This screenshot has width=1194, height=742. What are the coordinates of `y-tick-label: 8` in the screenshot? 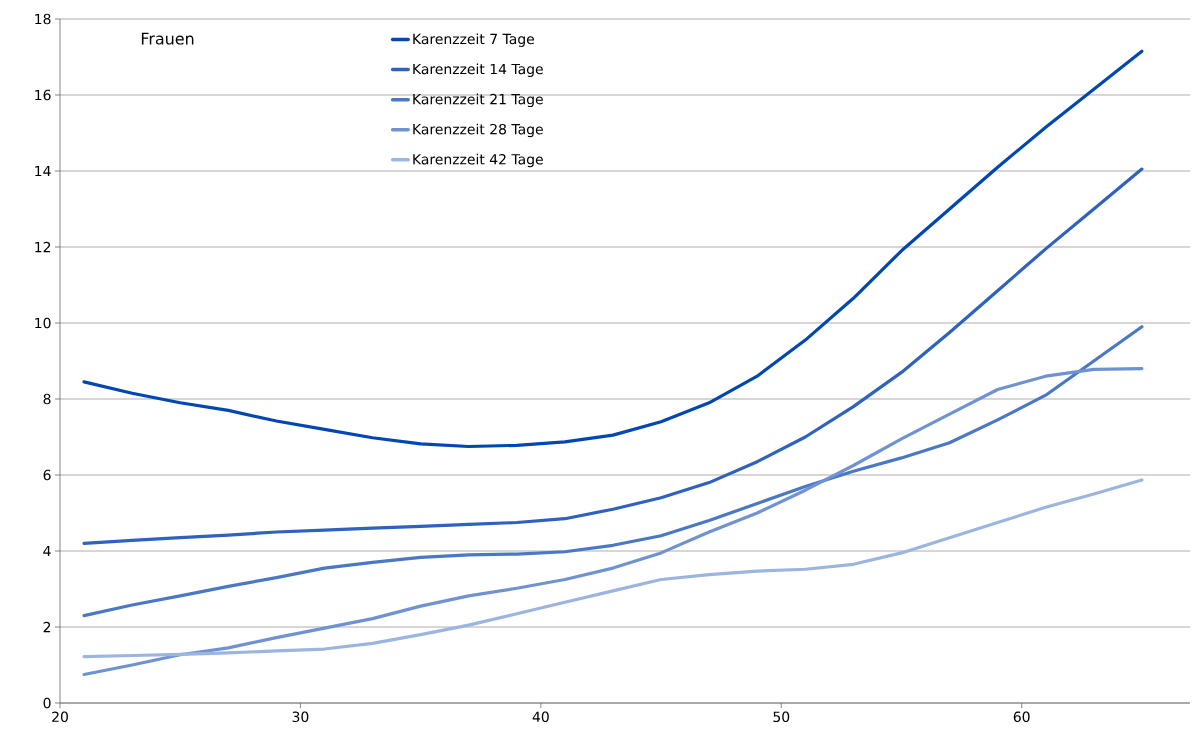 It's located at (47, 399).